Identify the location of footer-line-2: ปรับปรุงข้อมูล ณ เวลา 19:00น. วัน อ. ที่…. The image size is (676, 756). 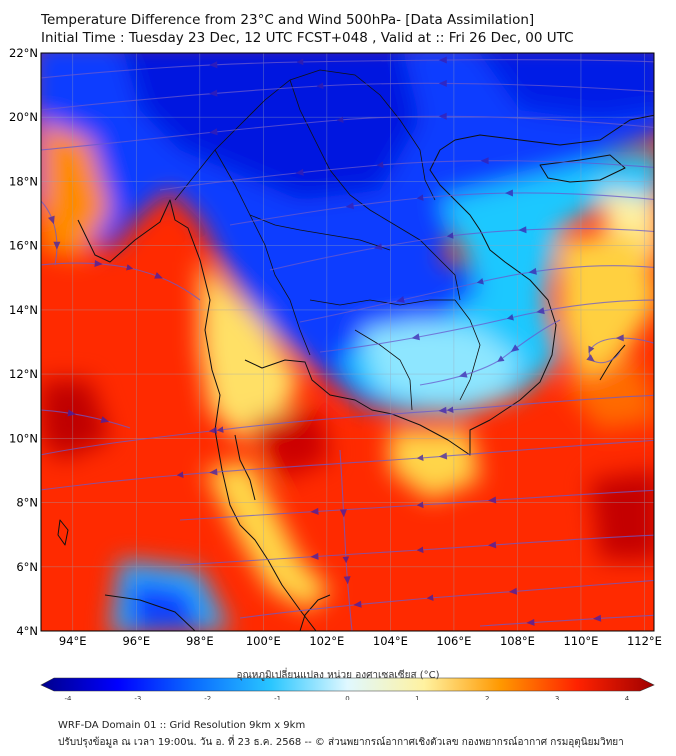
(341, 742).